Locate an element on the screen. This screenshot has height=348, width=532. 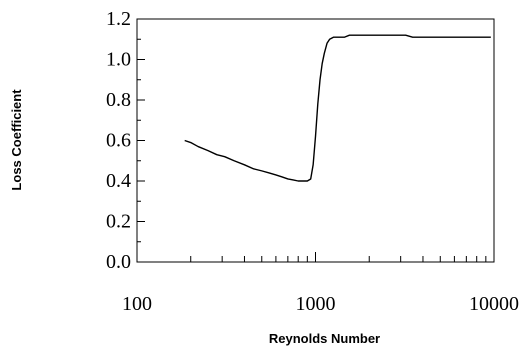
y-axis-title: Loss Coefficient is located at coordinates (16, 140).